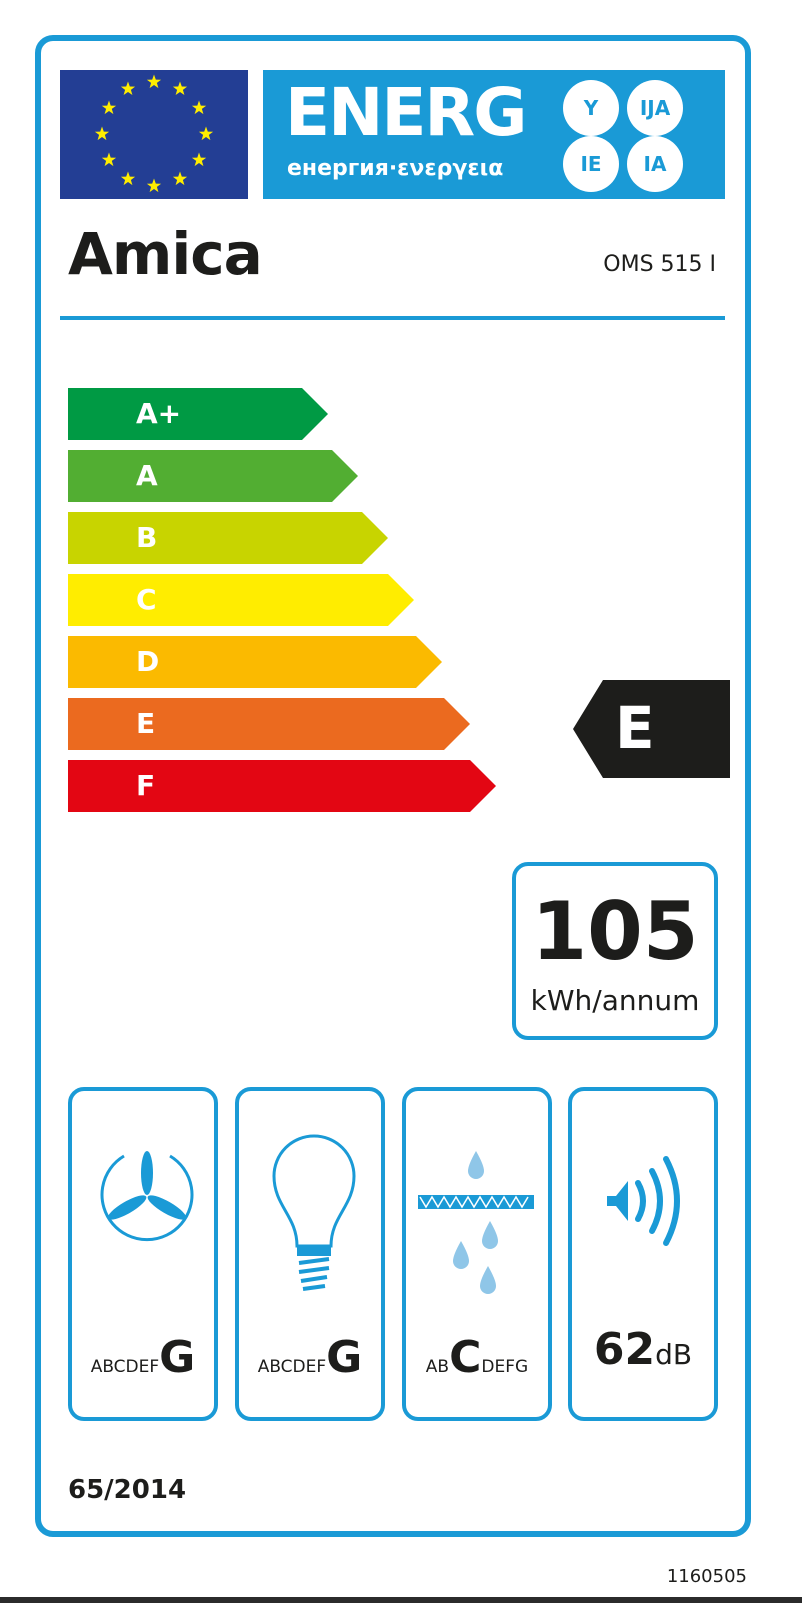 This screenshot has height=1603, width=802. What do you see at coordinates (143, 1254) in the screenshot?
I see `fan-efficiency-box: ABCDEFG` at bounding box center [143, 1254].